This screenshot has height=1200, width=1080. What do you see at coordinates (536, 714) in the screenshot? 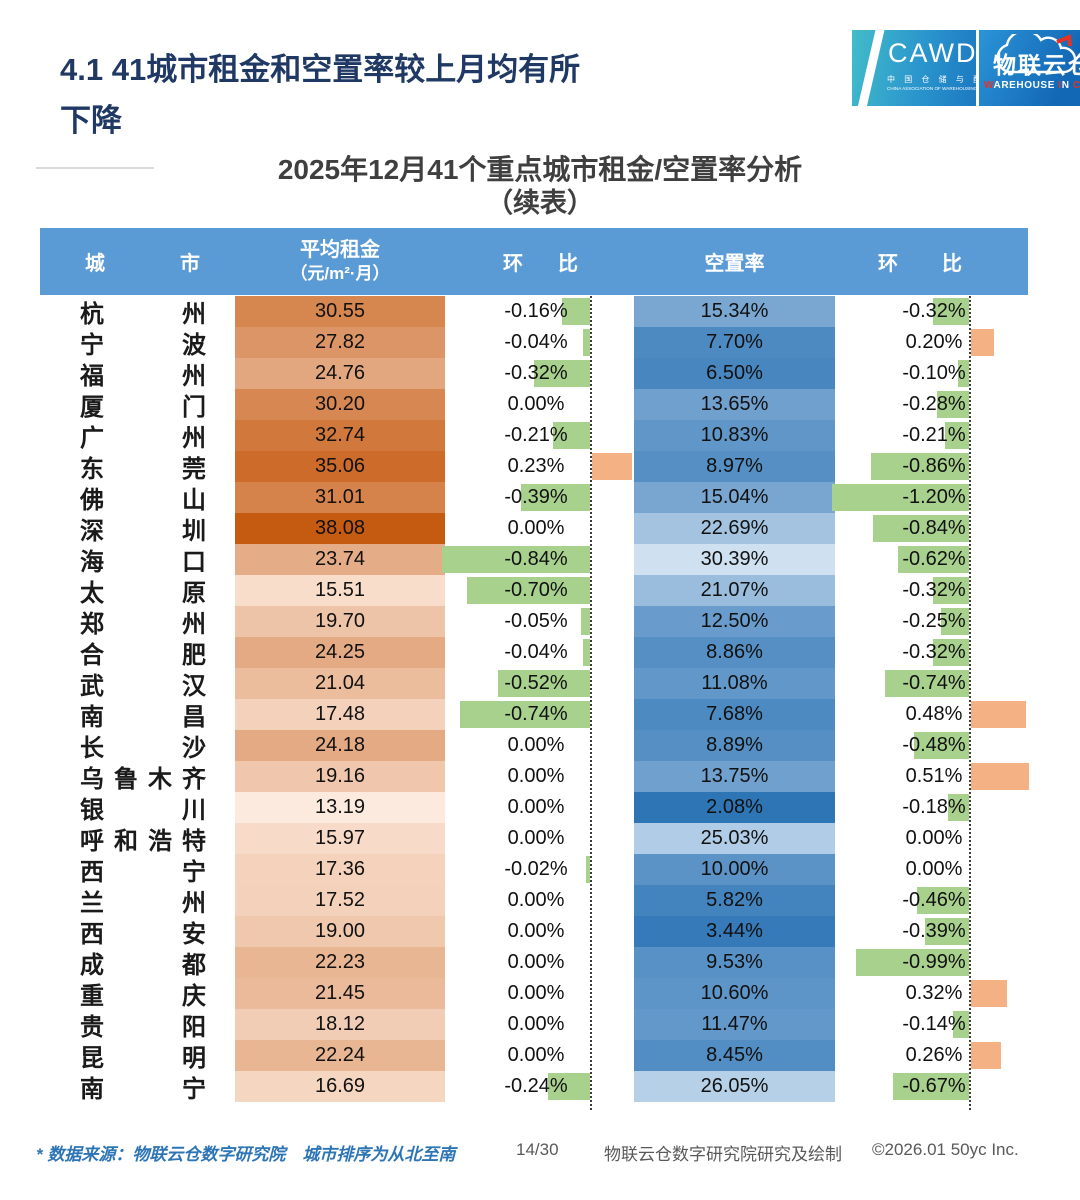
I see `rent-mom-value: -0.74%` at bounding box center [536, 714].